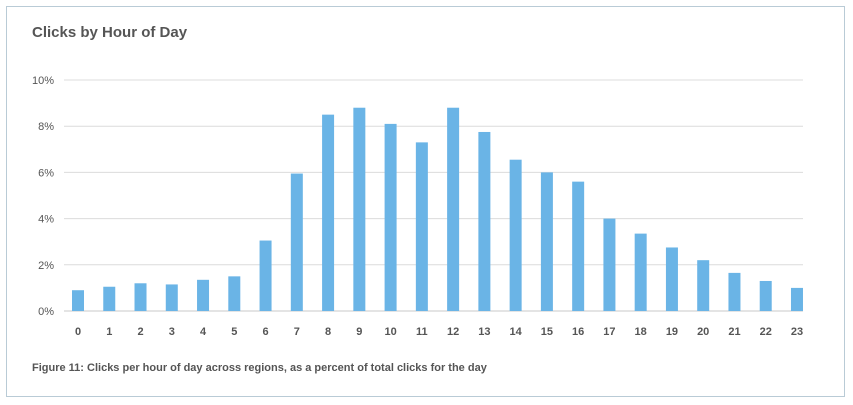 This screenshot has width=853, height=405. I want to click on x-tick-label: 16, so click(578, 332).